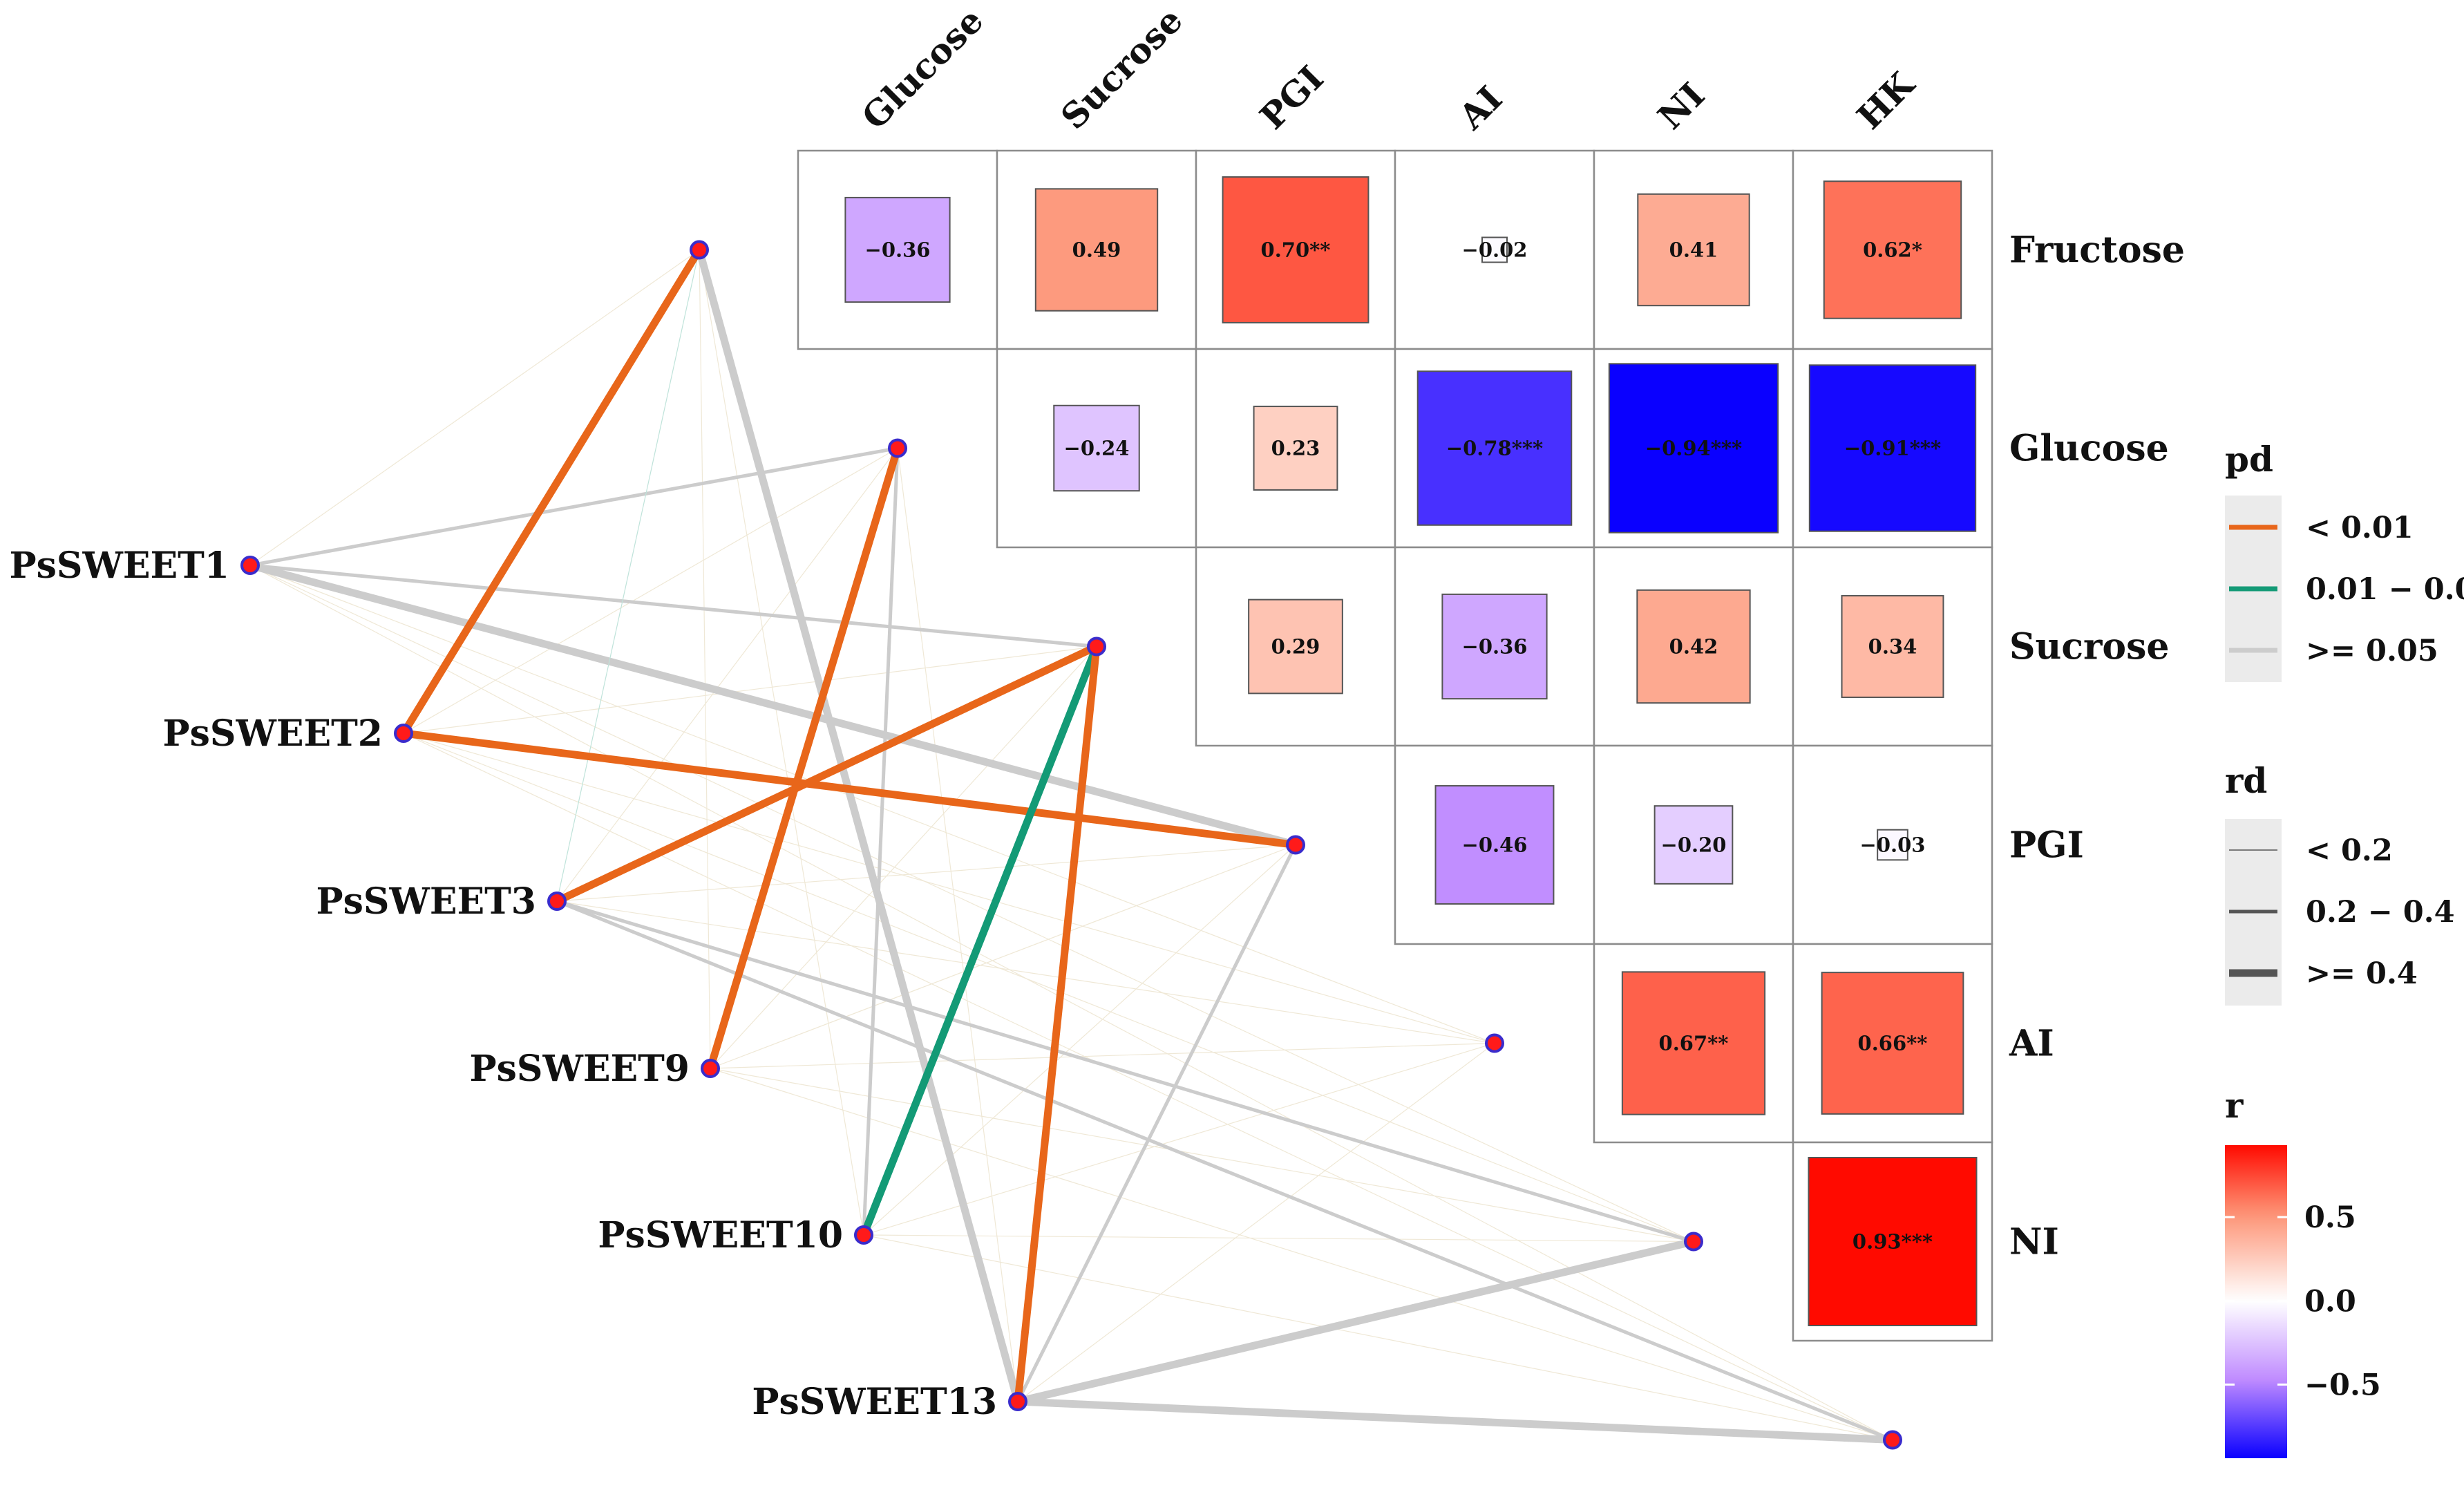  What do you see at coordinates (874, 1402) in the screenshot?
I see `gene-label: PsSWEET13` at bounding box center [874, 1402].